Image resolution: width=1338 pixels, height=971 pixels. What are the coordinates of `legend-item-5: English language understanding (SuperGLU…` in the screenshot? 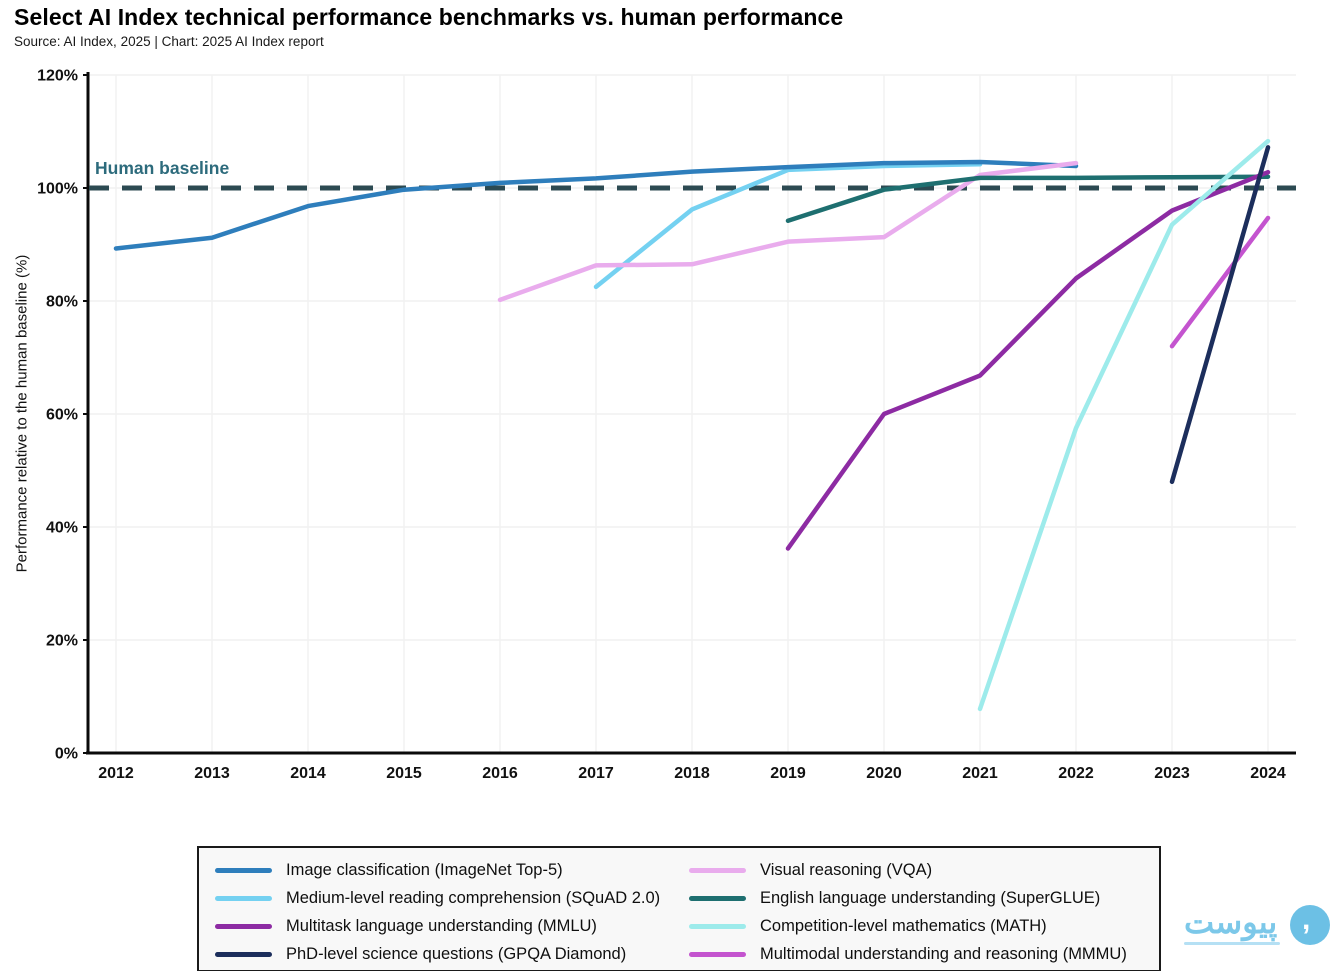 It's located at (924, 898).